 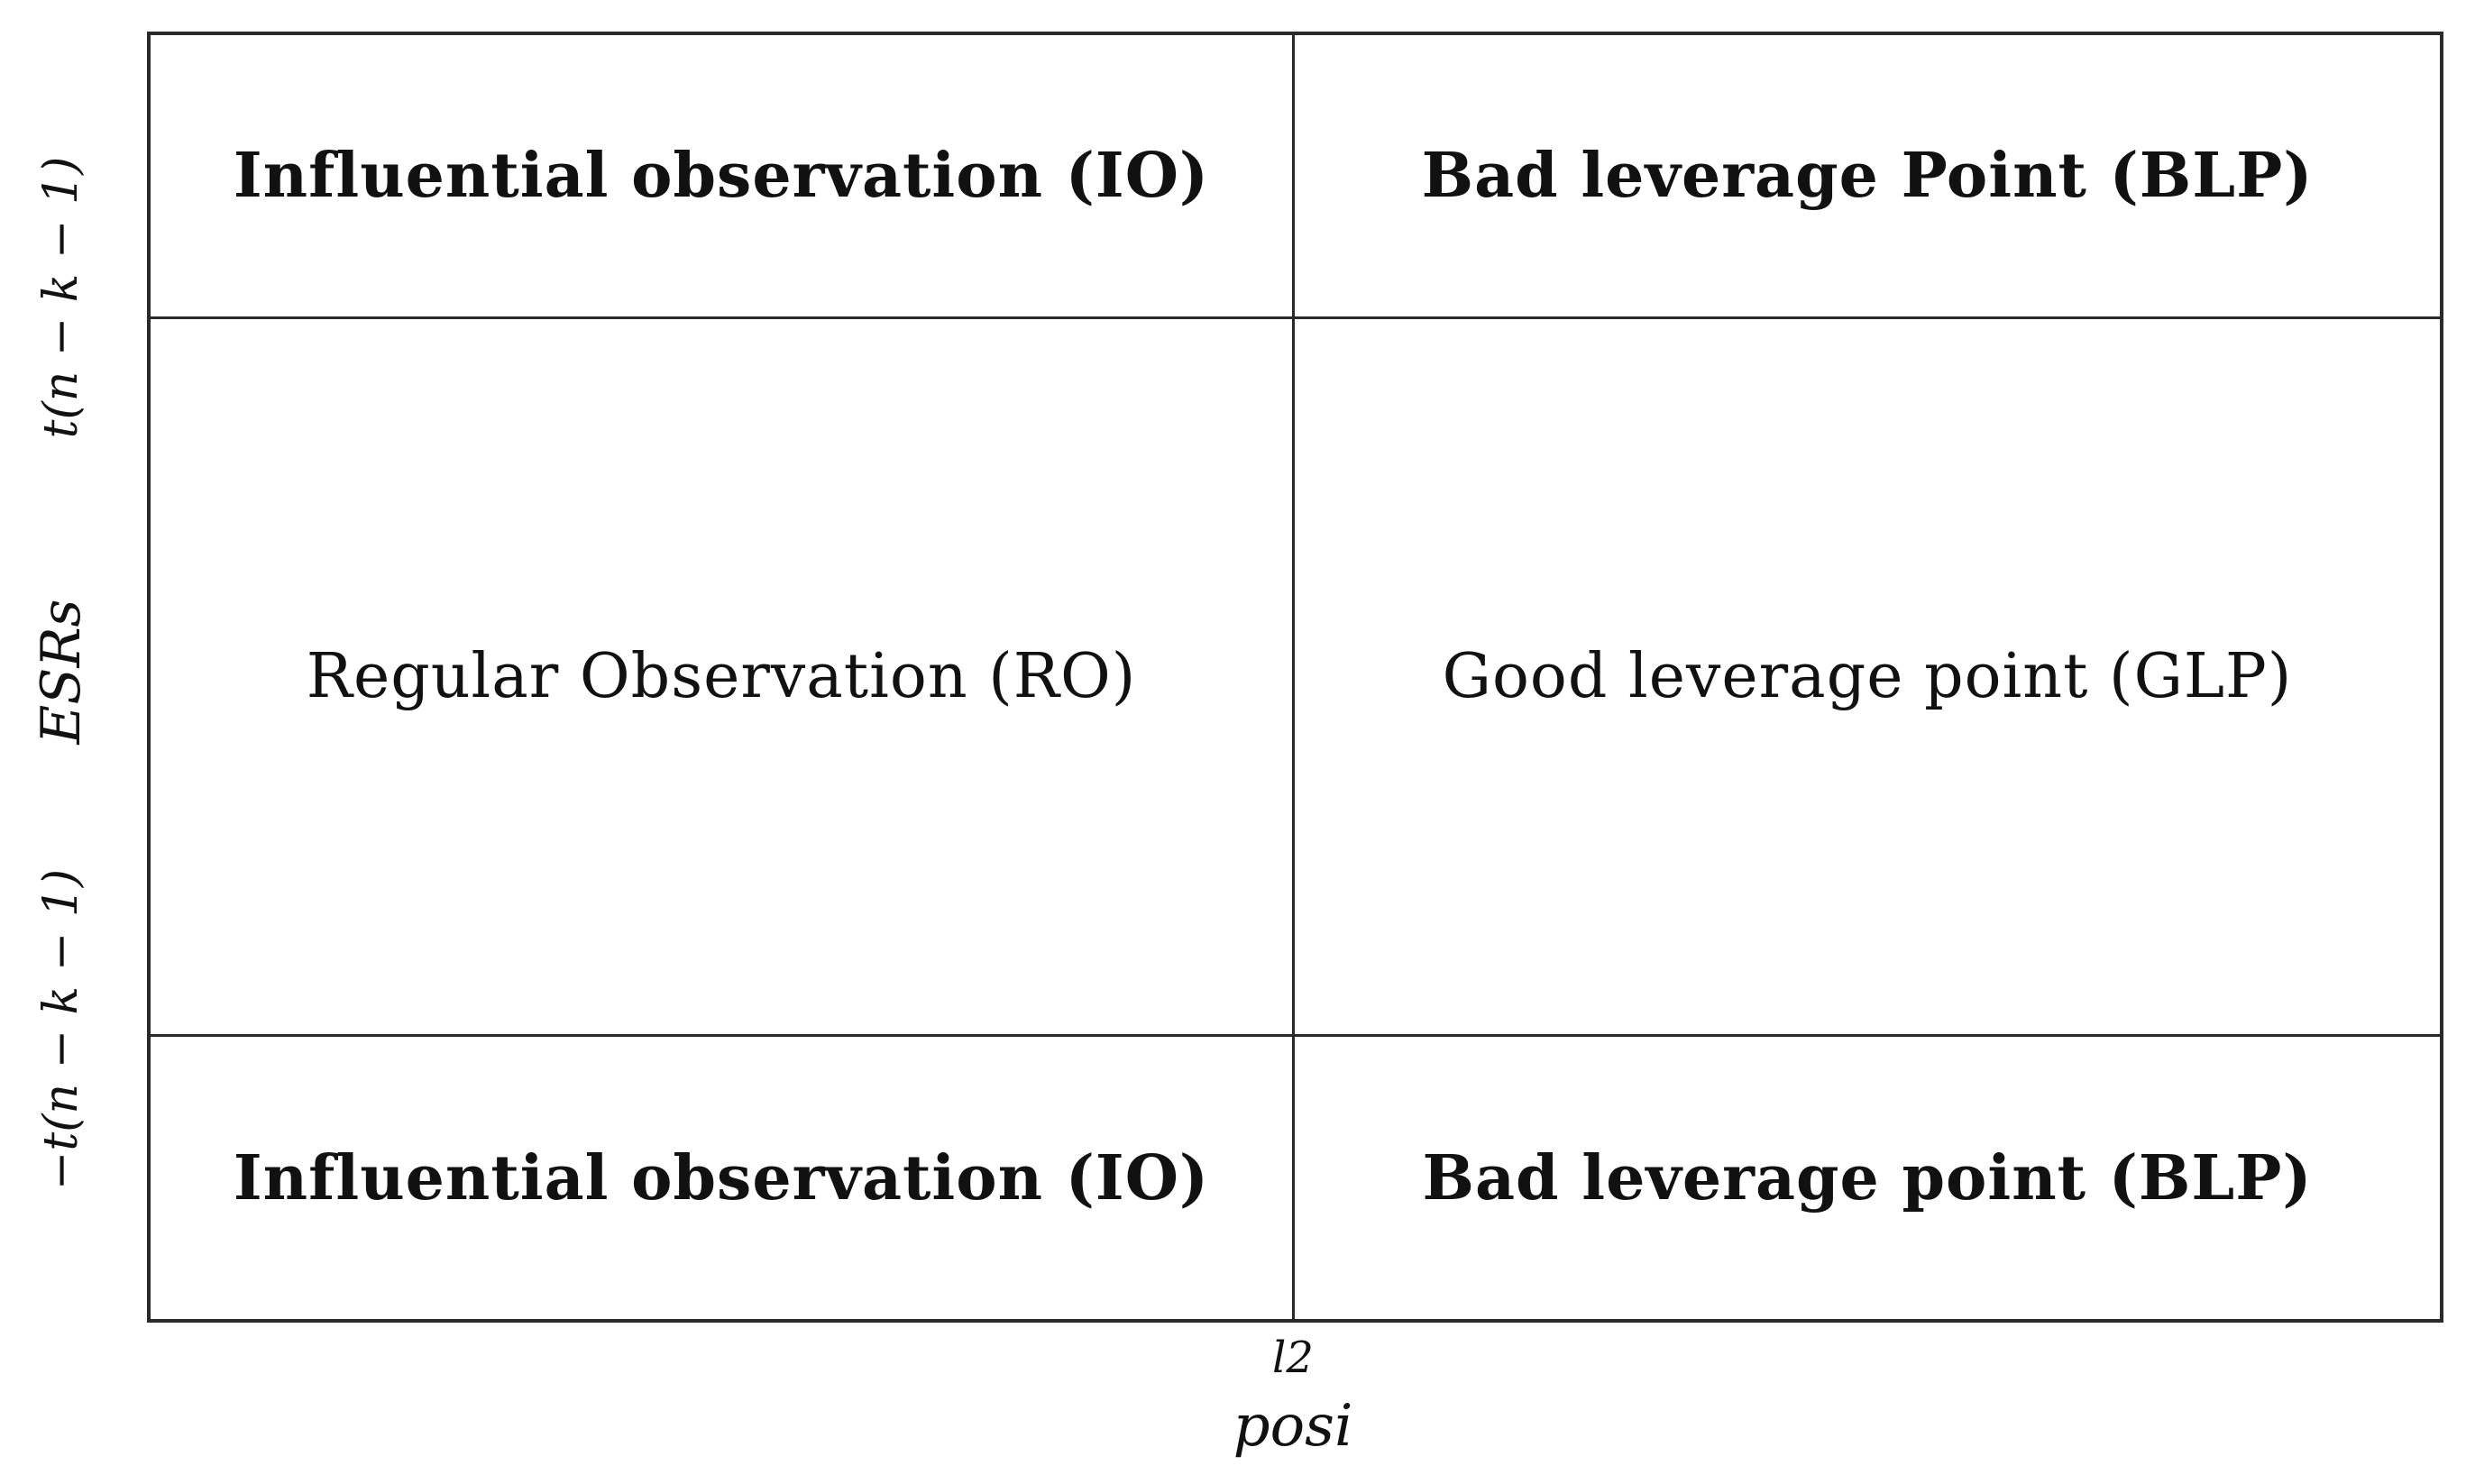 What do you see at coordinates (1293, 1426) in the screenshot?
I see `x-axis-label: posi` at bounding box center [1293, 1426].